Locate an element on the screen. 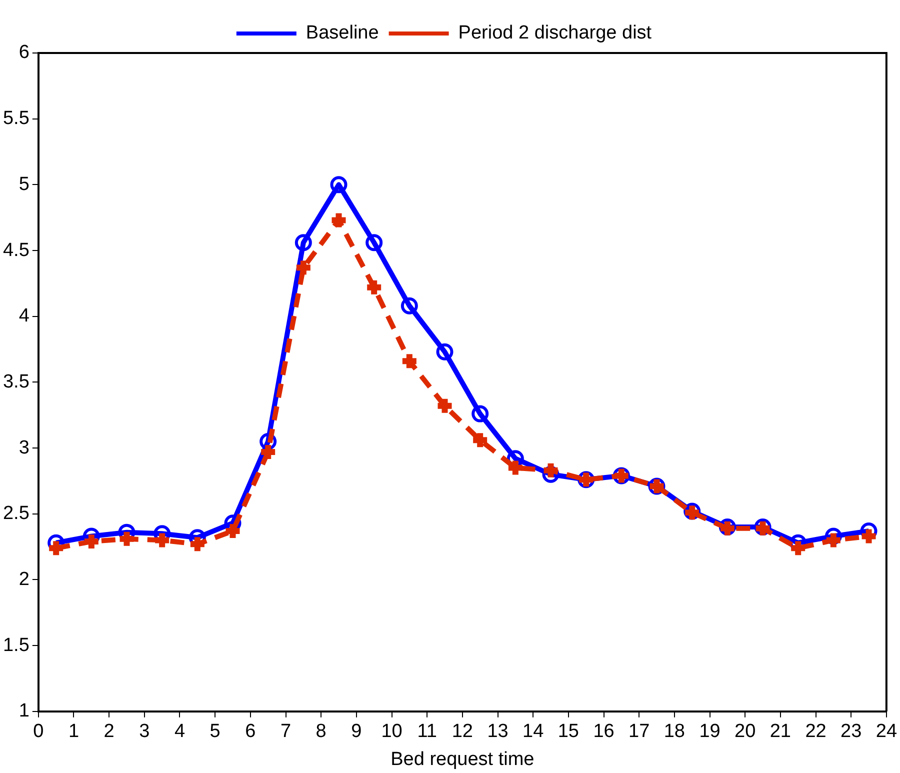 This screenshot has height=773, width=900. x-tick-label: 15 is located at coordinates (568, 731).